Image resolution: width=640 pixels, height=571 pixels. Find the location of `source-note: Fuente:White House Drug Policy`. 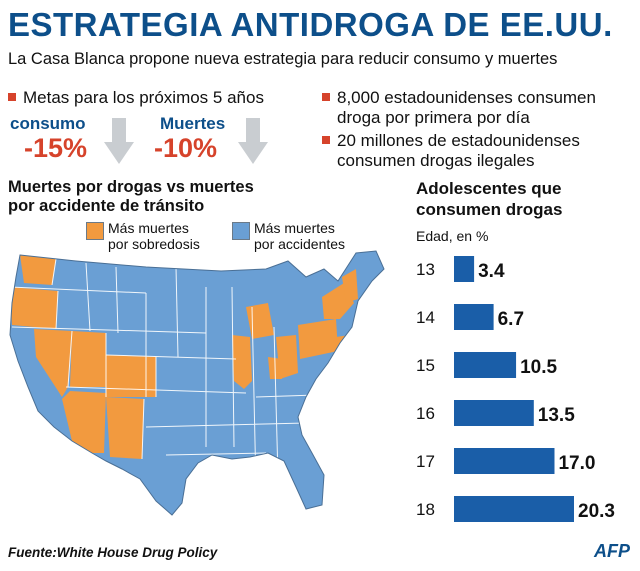

source-note: Fuente:White House Drug Policy is located at coordinates (113, 552).